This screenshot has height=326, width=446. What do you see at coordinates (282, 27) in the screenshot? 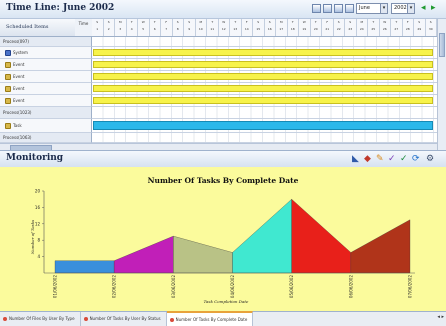
I see `day-header-cell: M 17` at bounding box center [282, 27].